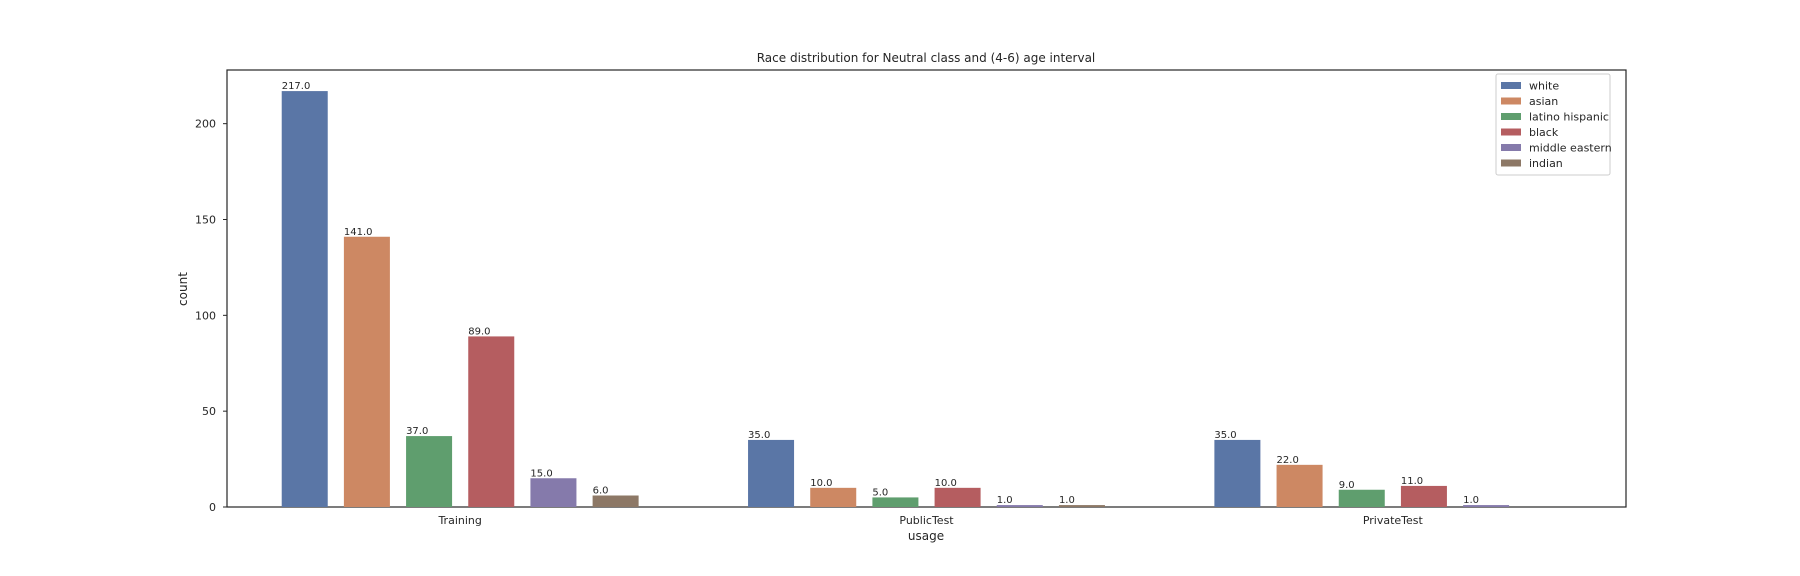 This screenshot has height=576, width=1800. What do you see at coordinates (1546, 163) in the screenshot?
I see `legend-label: indian` at bounding box center [1546, 163].